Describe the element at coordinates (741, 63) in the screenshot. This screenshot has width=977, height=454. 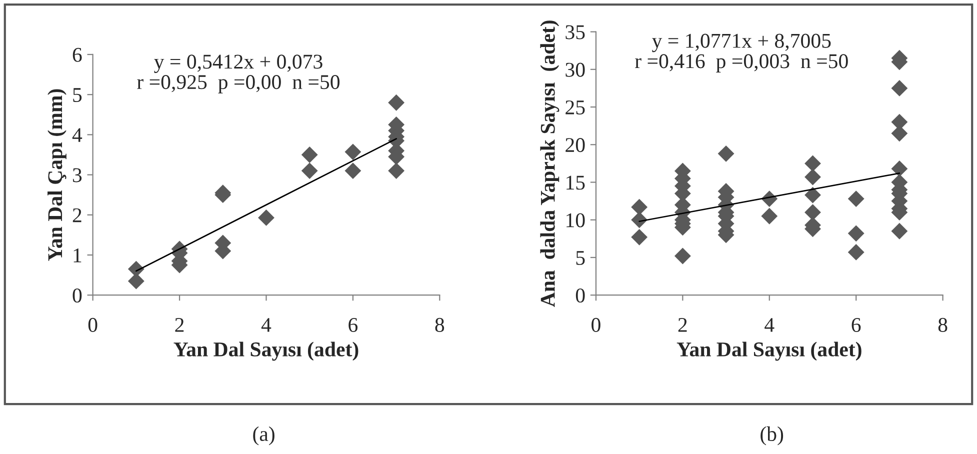
I see `annotation: r =0,416 p =0,003 n =50` at that location.